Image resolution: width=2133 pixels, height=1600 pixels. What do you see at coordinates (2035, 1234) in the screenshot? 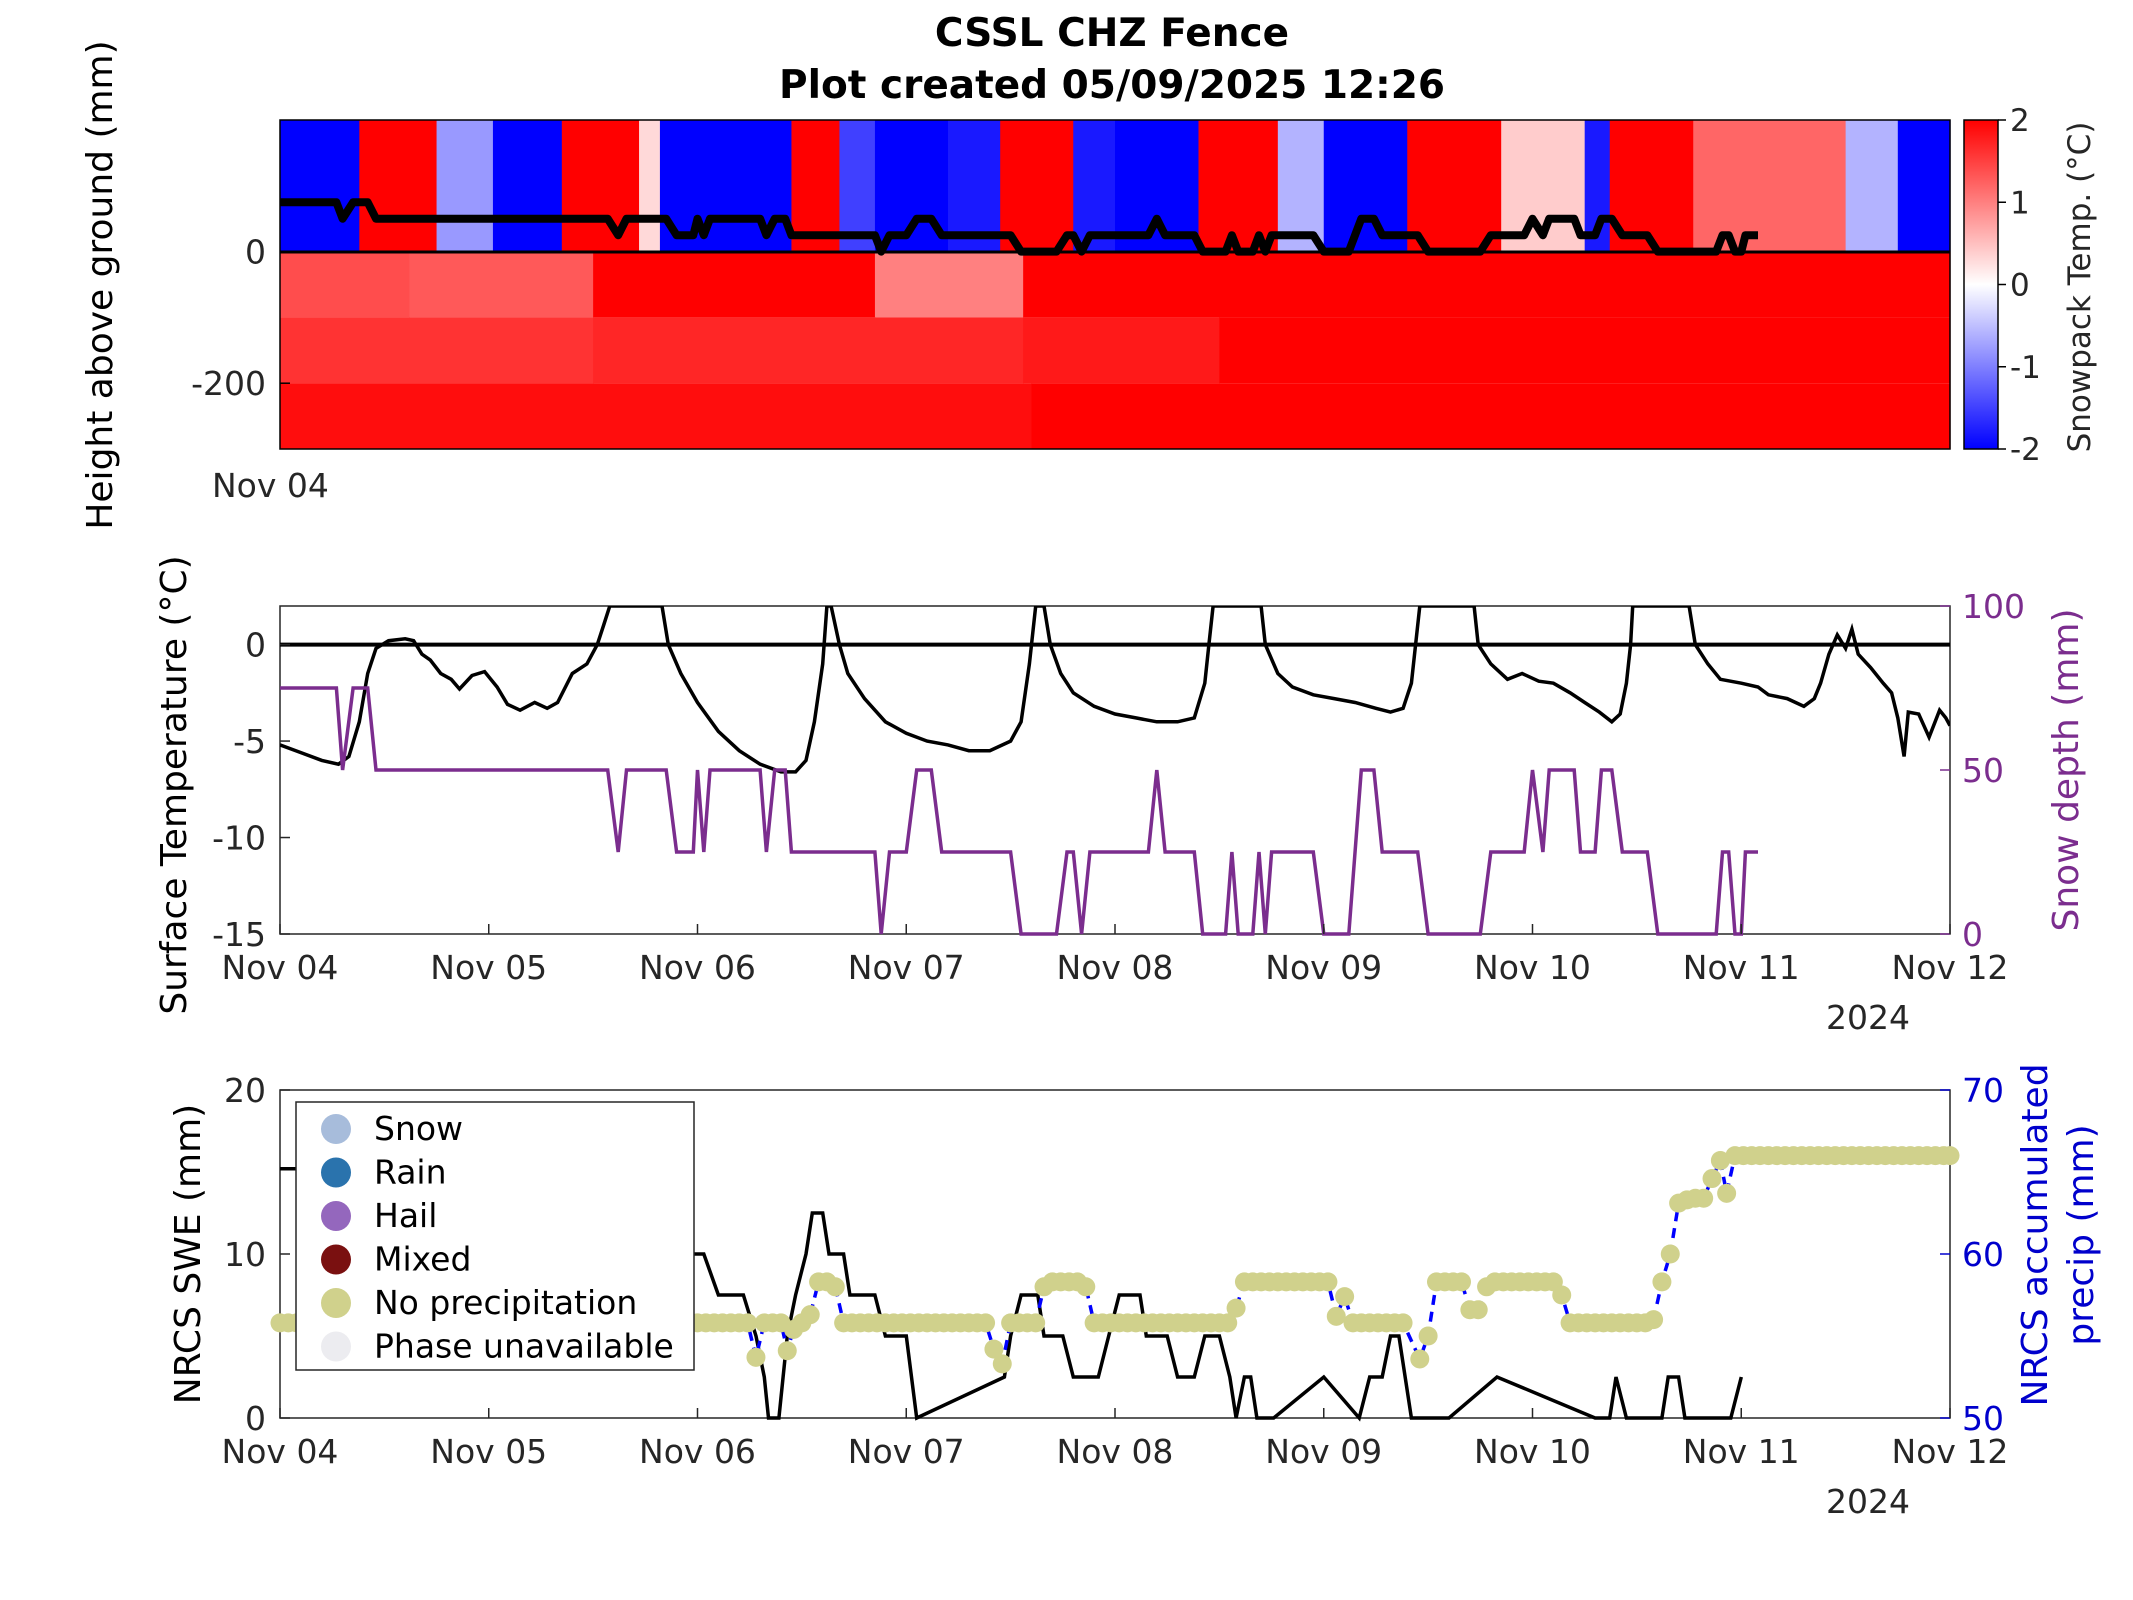
I see `precip-ylabel-line1: NRCS accumulated` at bounding box center [2035, 1234].